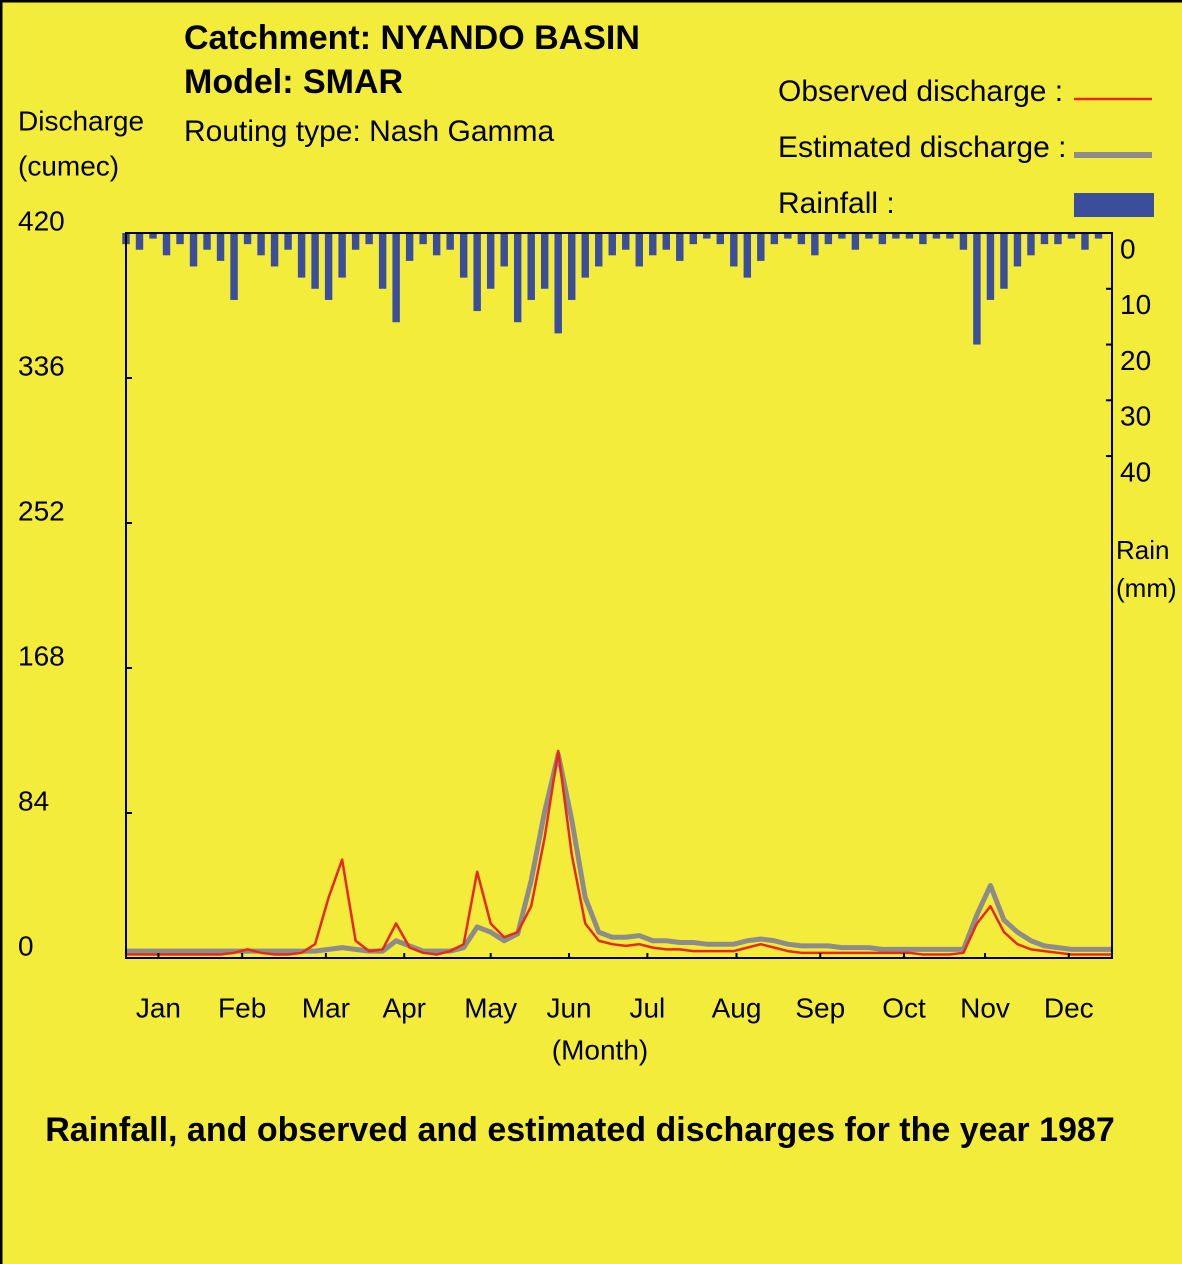  What do you see at coordinates (158, 1007) in the screenshot?
I see `x-tick-label: Jan` at bounding box center [158, 1007].